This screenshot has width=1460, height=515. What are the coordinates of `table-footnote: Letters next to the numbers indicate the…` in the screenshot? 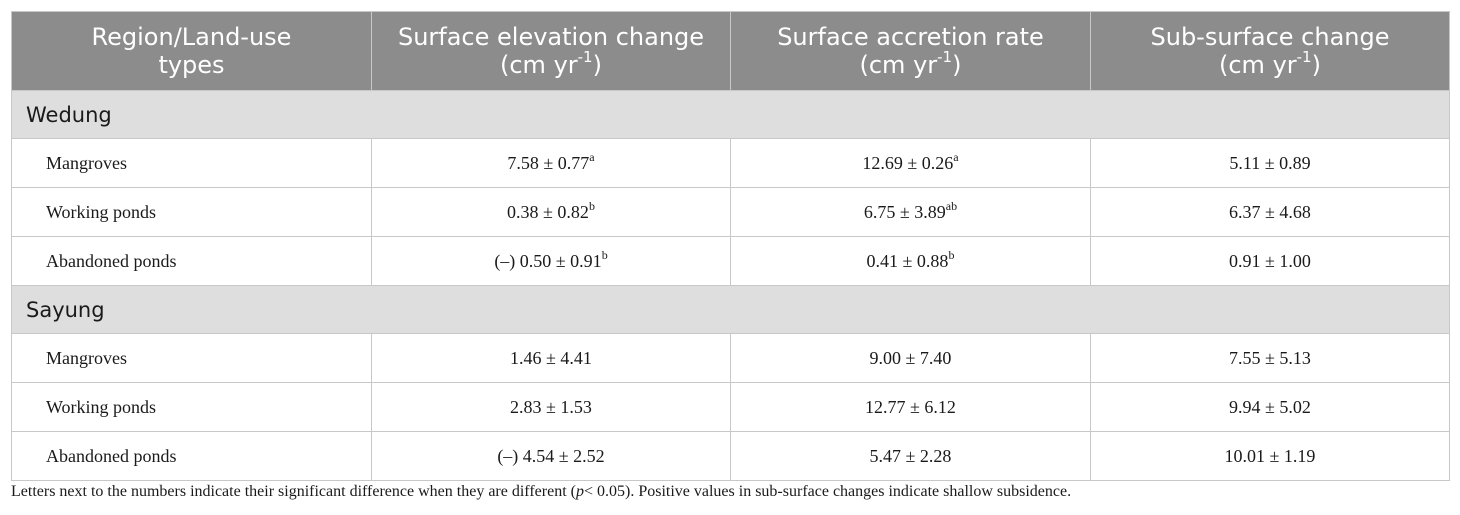 It's located at (541, 492).